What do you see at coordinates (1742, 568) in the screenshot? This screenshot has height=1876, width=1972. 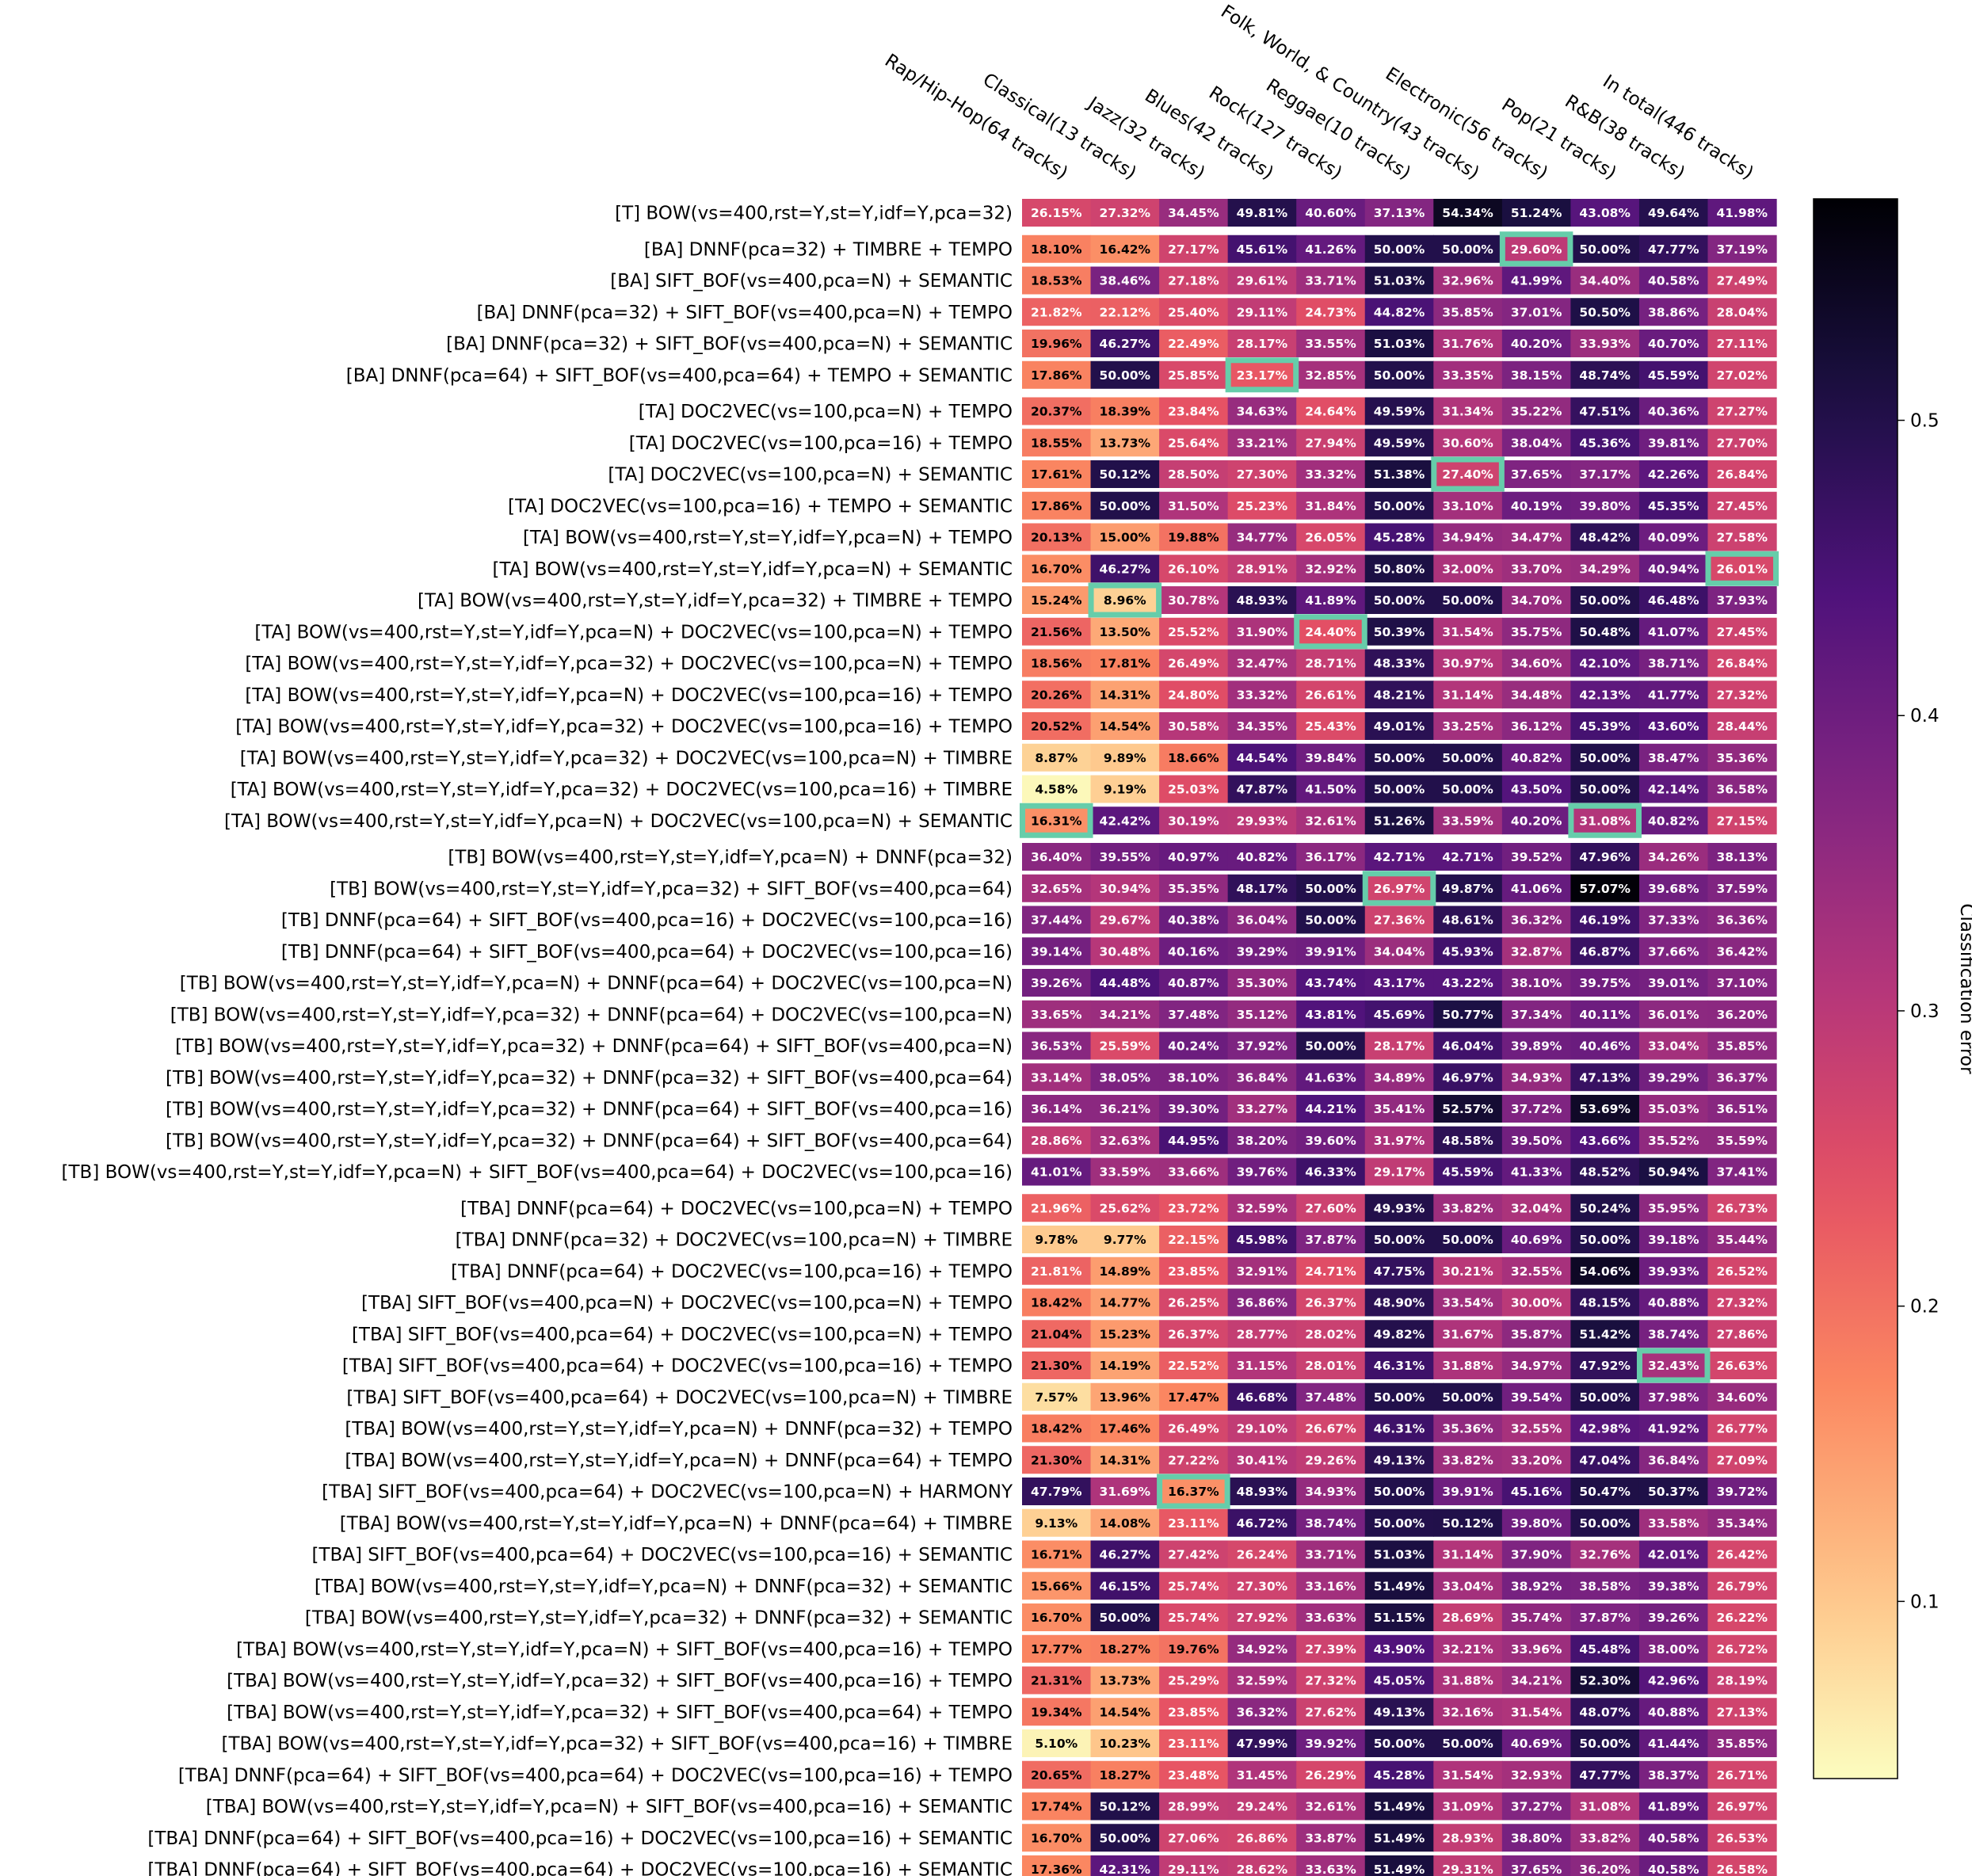 I see `best-result-highlight` at bounding box center [1742, 568].